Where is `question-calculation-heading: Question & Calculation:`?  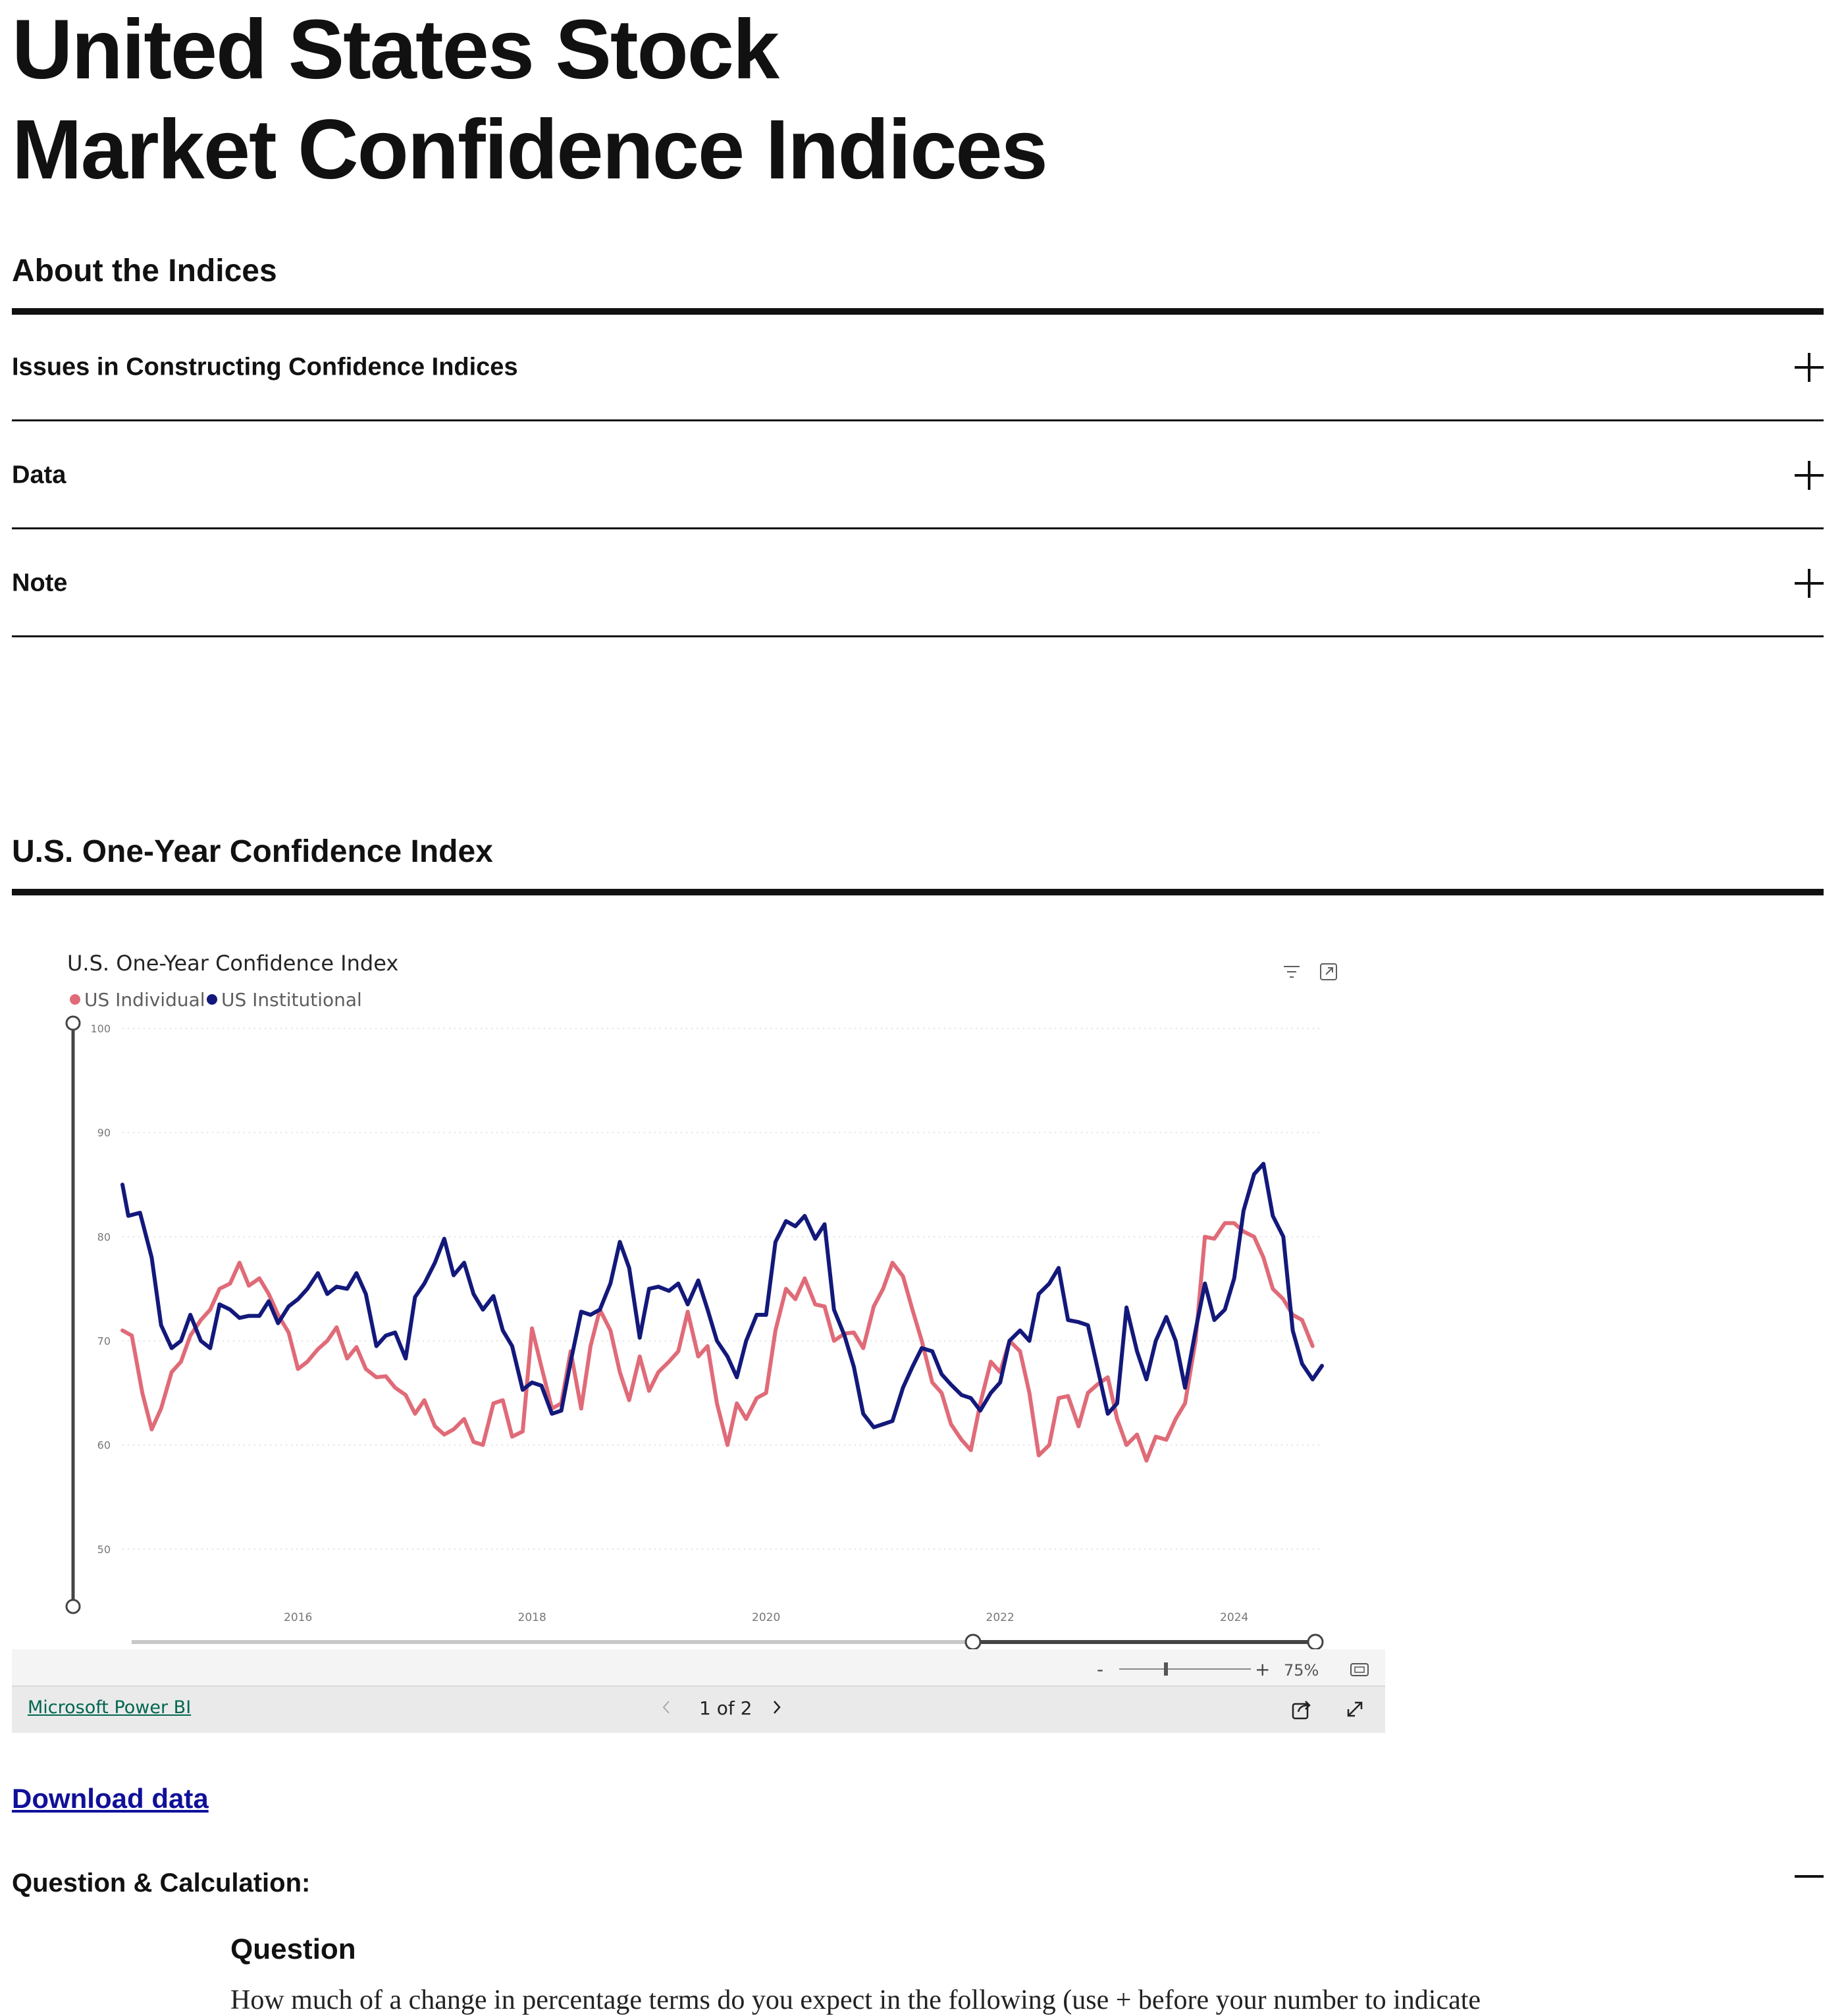
question-calculation-heading: Question & Calculation: is located at coordinates (161, 1883).